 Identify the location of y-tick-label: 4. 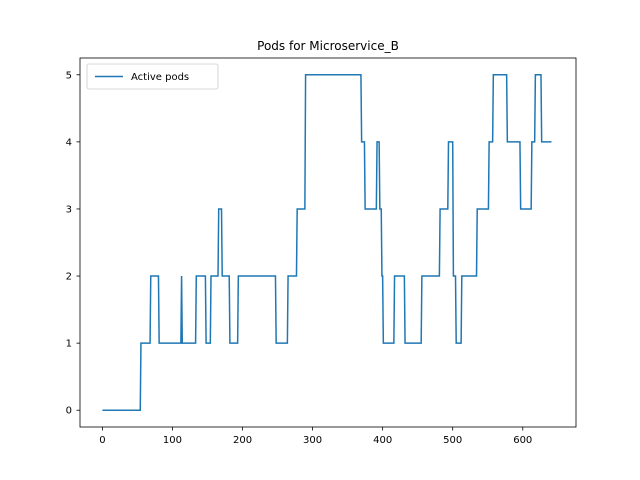
(69, 142).